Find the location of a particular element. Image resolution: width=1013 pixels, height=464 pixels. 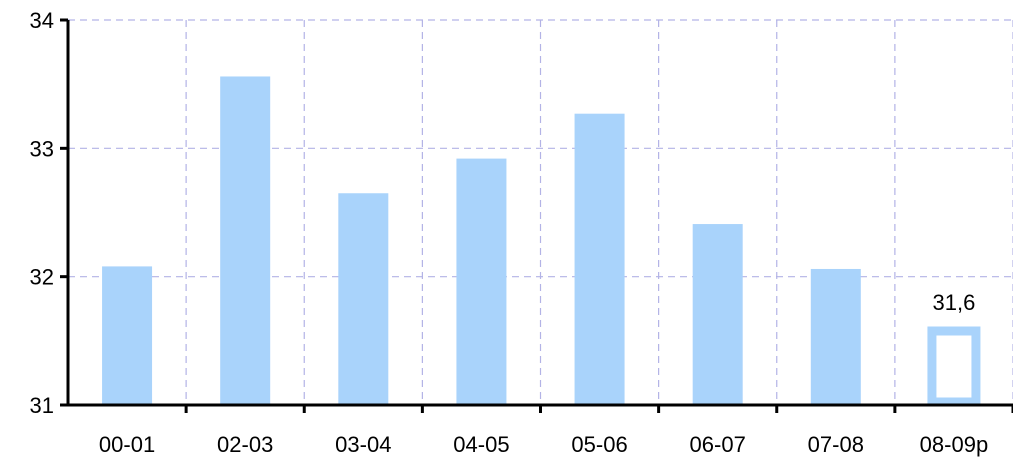

bar-08-09p is located at coordinates (954, 366).